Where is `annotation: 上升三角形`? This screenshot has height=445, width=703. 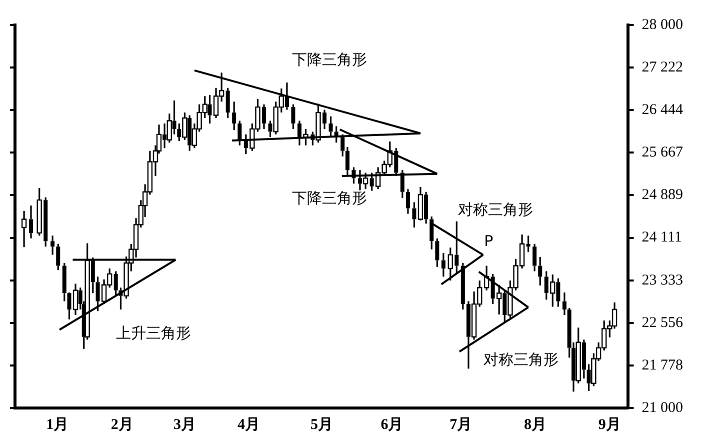
annotation: 上升三角形 is located at coordinates (153, 333).